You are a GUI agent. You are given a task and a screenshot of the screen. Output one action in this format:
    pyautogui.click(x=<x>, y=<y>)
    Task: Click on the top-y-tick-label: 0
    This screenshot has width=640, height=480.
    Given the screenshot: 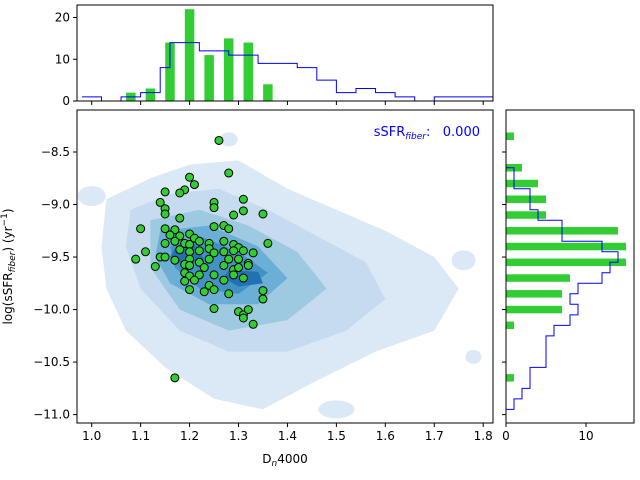 What is the action you would take?
    pyautogui.click(x=66, y=101)
    